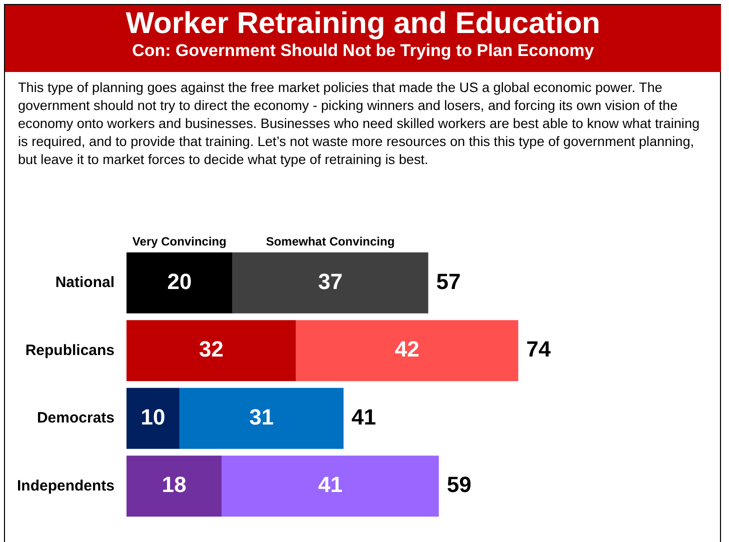 This screenshot has width=729, height=542. Describe the element at coordinates (448, 281) in the screenshot. I see `total-label: 57` at that location.